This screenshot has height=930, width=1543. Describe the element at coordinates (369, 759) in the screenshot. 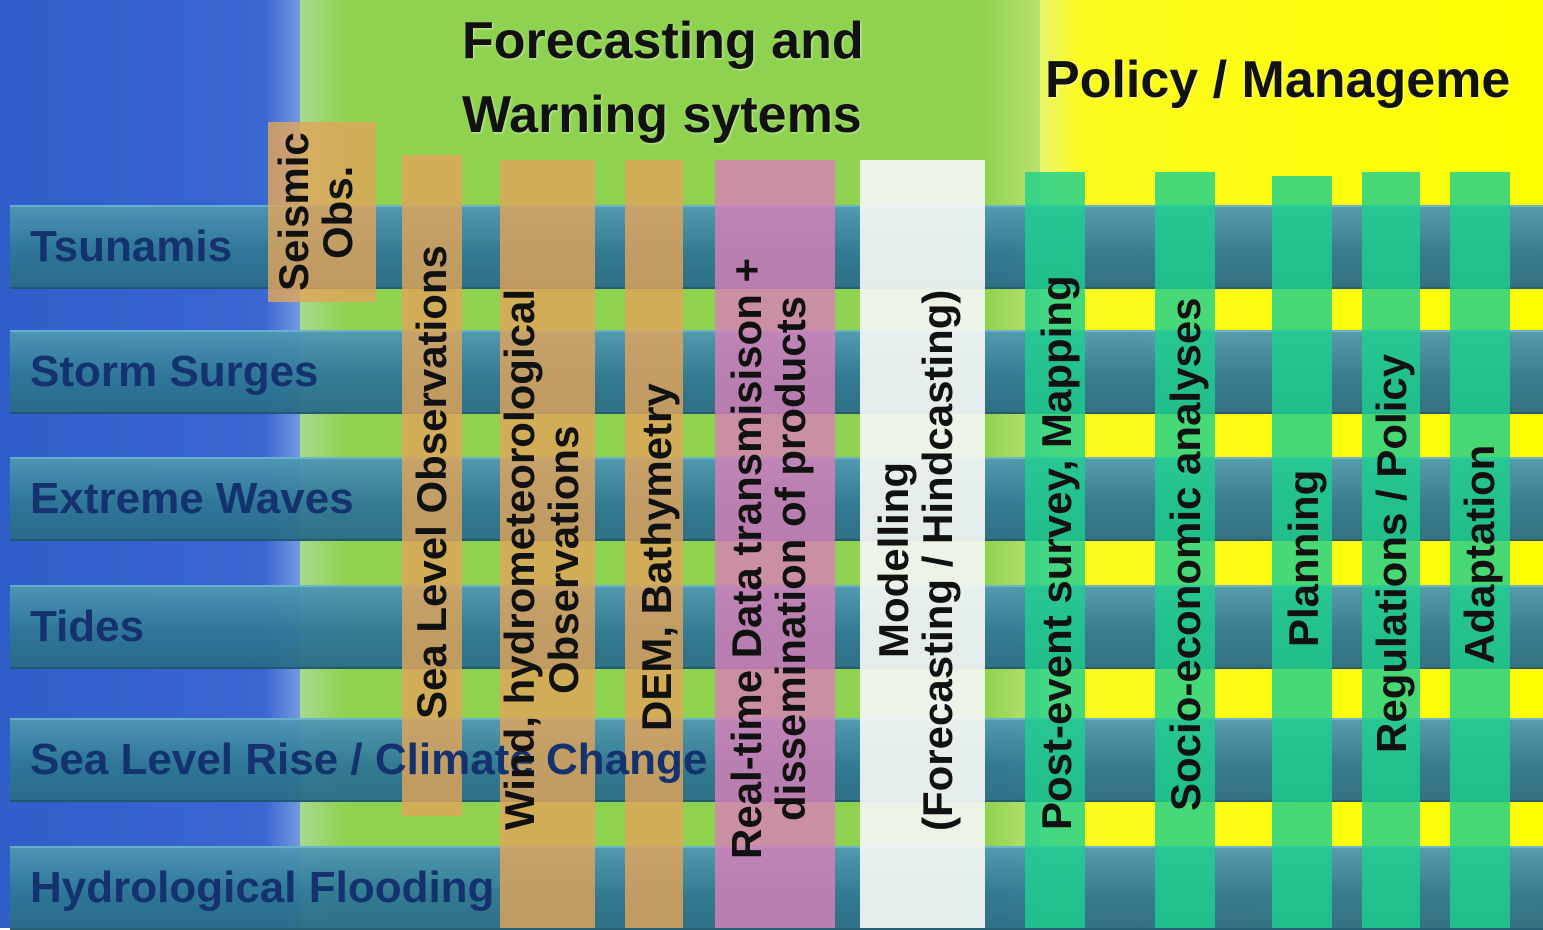

I see `hazard-label-sea-level-rise: Sea Level Rise / Climate Change` at that location.